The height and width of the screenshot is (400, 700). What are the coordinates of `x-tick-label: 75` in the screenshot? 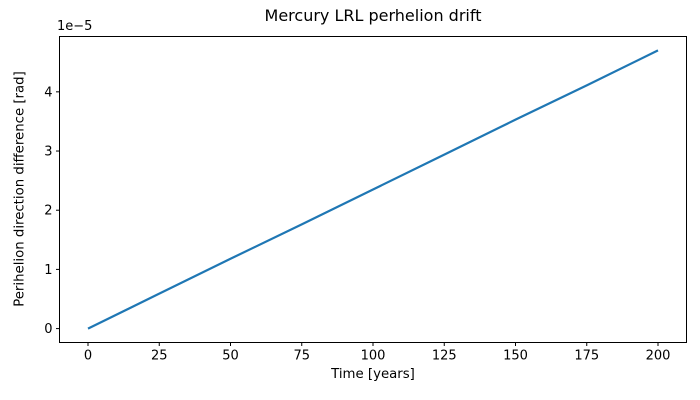 It's located at (301, 356).